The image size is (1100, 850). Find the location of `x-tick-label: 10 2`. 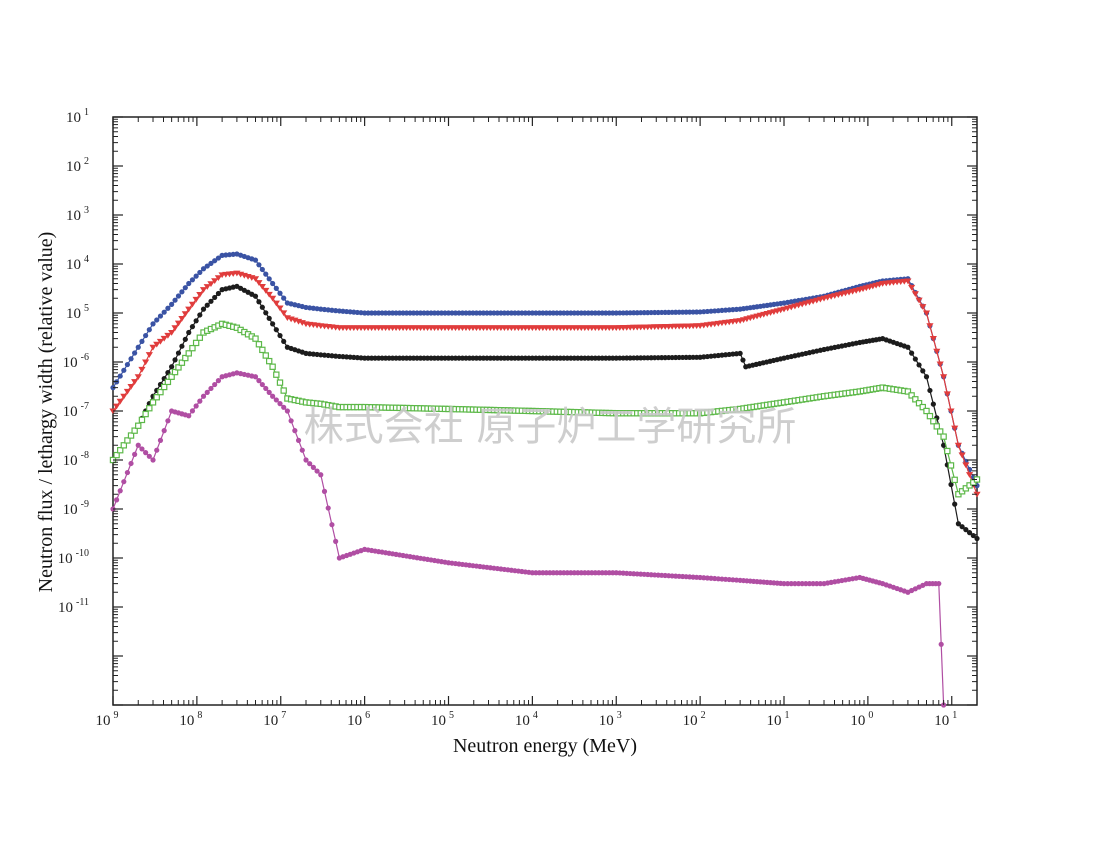

x-tick-label: 10 2 is located at coordinates (694, 719).